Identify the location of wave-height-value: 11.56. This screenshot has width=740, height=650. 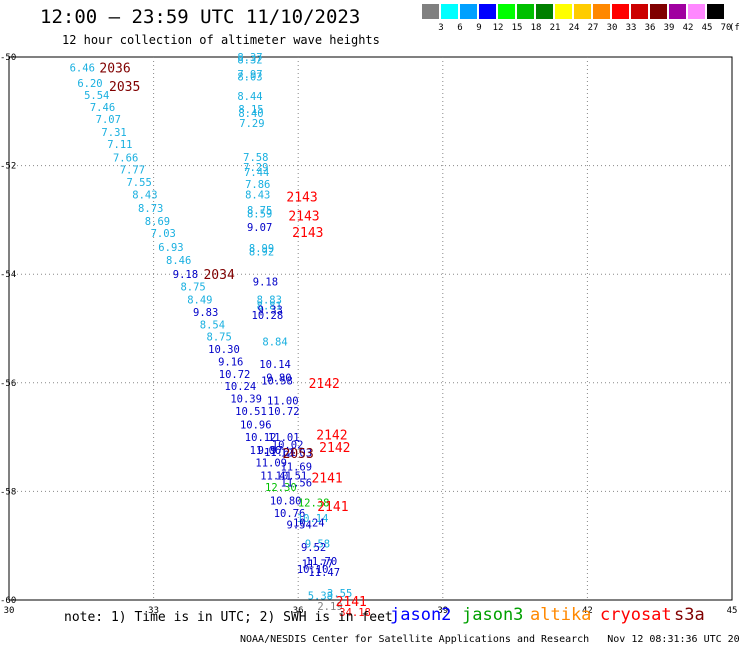
(296, 484).